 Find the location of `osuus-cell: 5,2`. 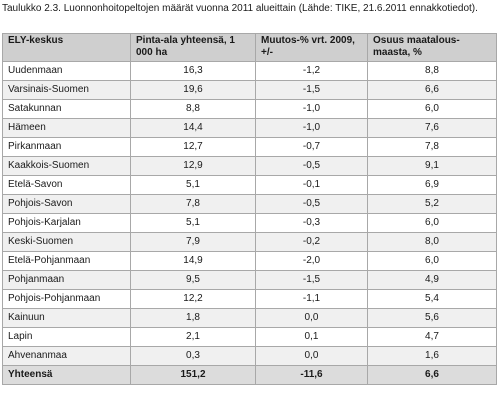

osuus-cell: 5,2 is located at coordinates (432, 204).